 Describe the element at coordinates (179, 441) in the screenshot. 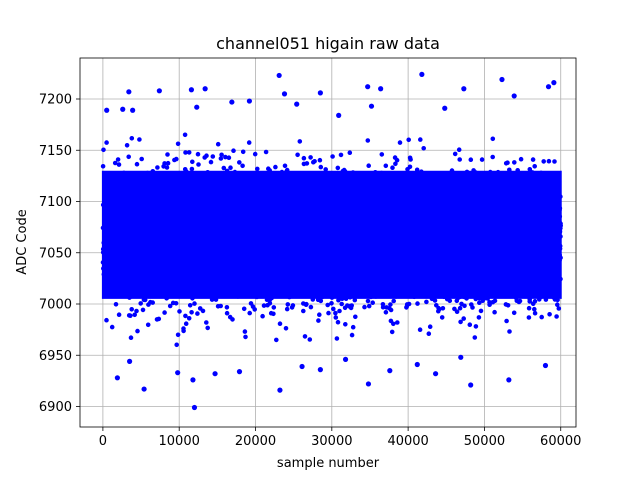

I see `x-tick-label: 10000` at that location.